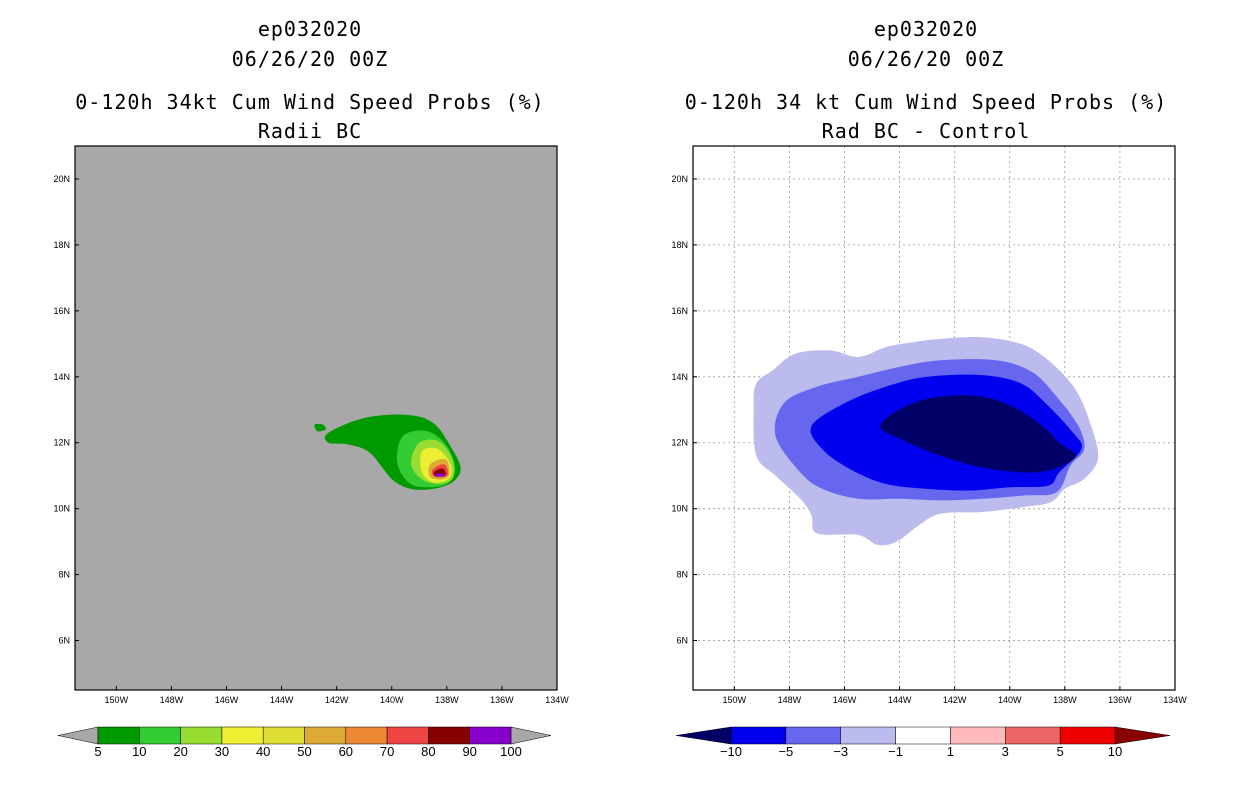  Describe the element at coordinates (926, 44) in the screenshot. I see `right-panel-title: ep032020 06/26/20 00Z` at that location.